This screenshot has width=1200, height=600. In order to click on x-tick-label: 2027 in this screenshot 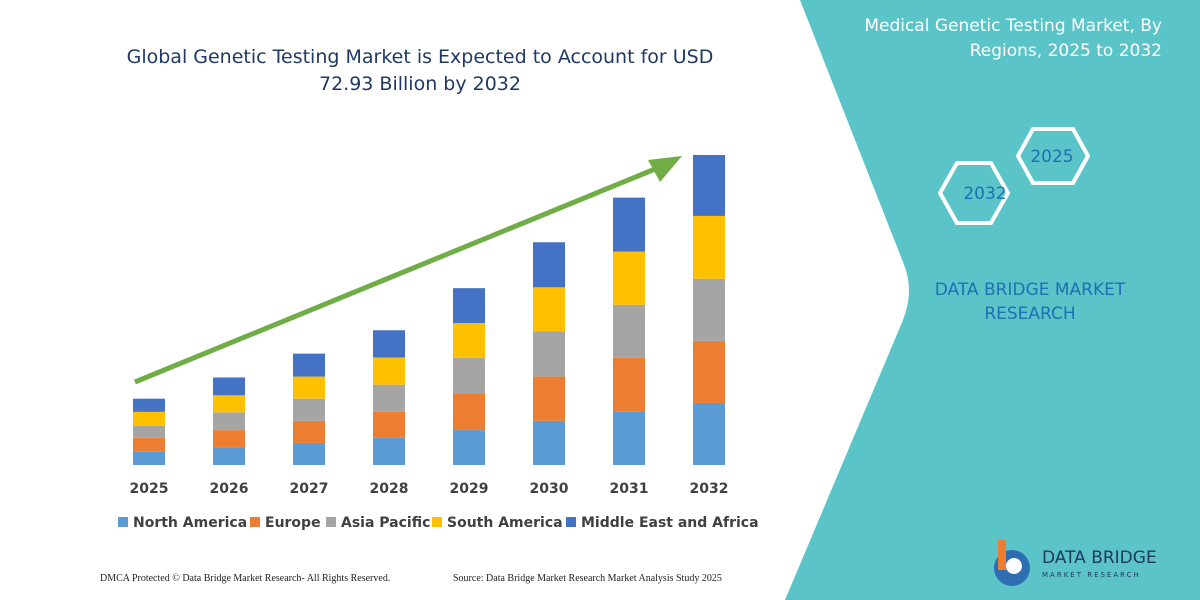, I will do `click(309, 489)`.